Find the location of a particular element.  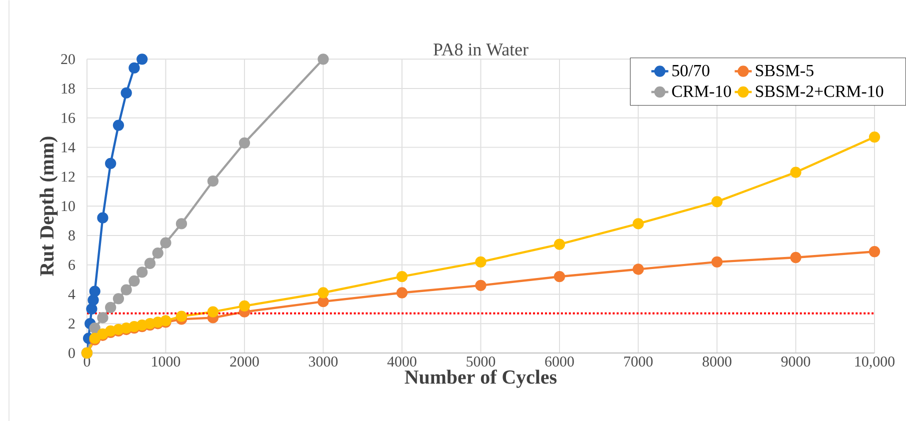

y-tick-label: 2 is located at coordinates (71, 323).